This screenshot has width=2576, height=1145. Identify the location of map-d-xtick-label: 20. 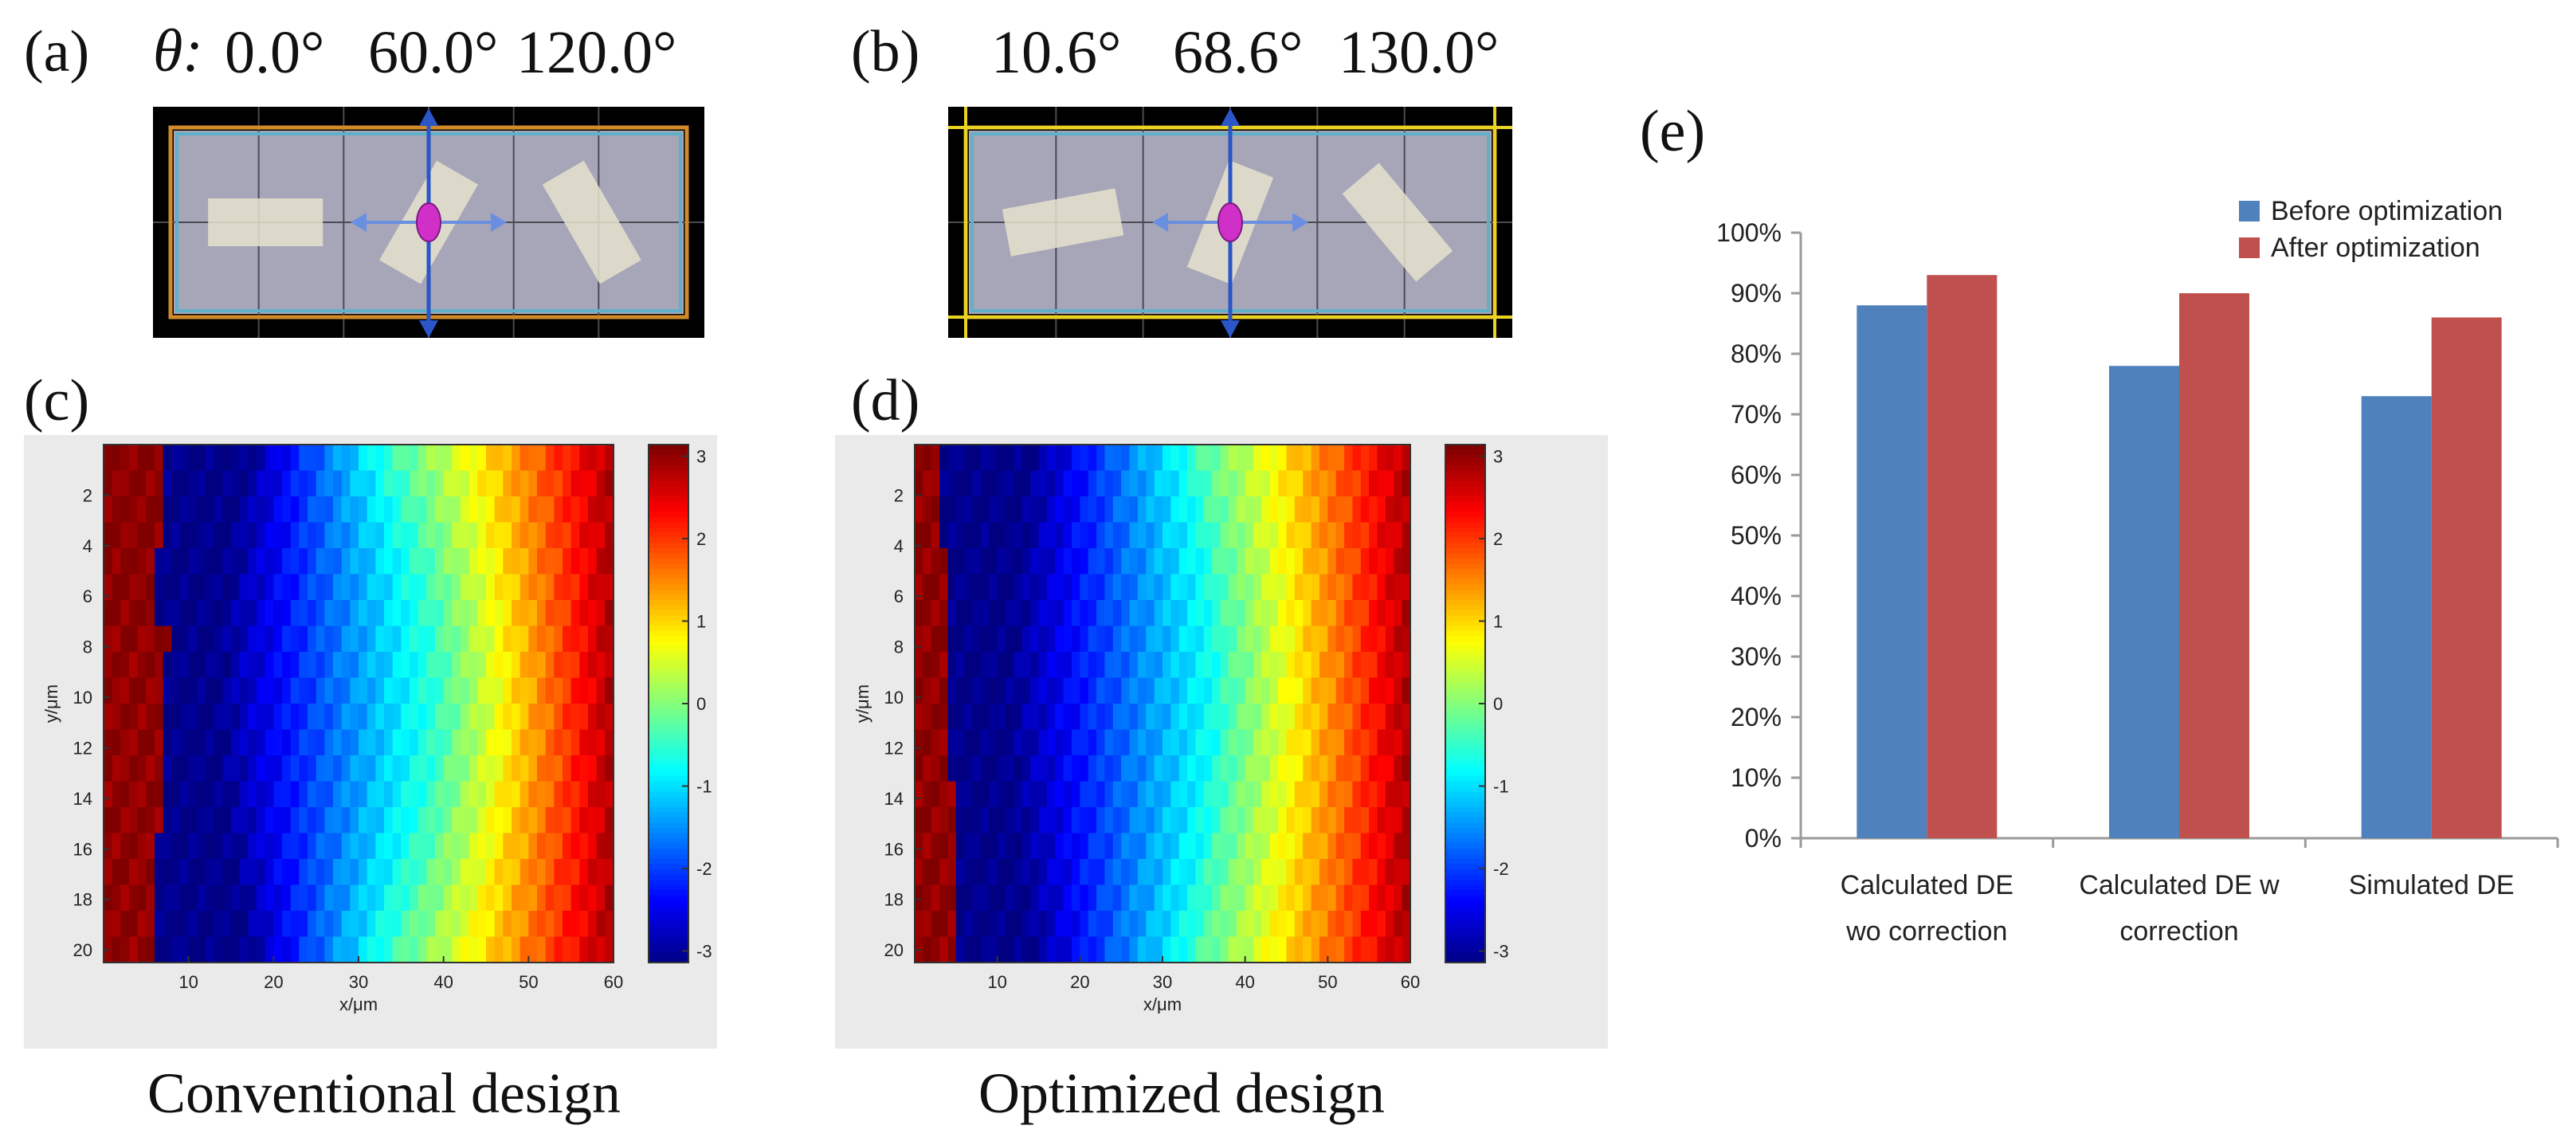
(1079, 982).